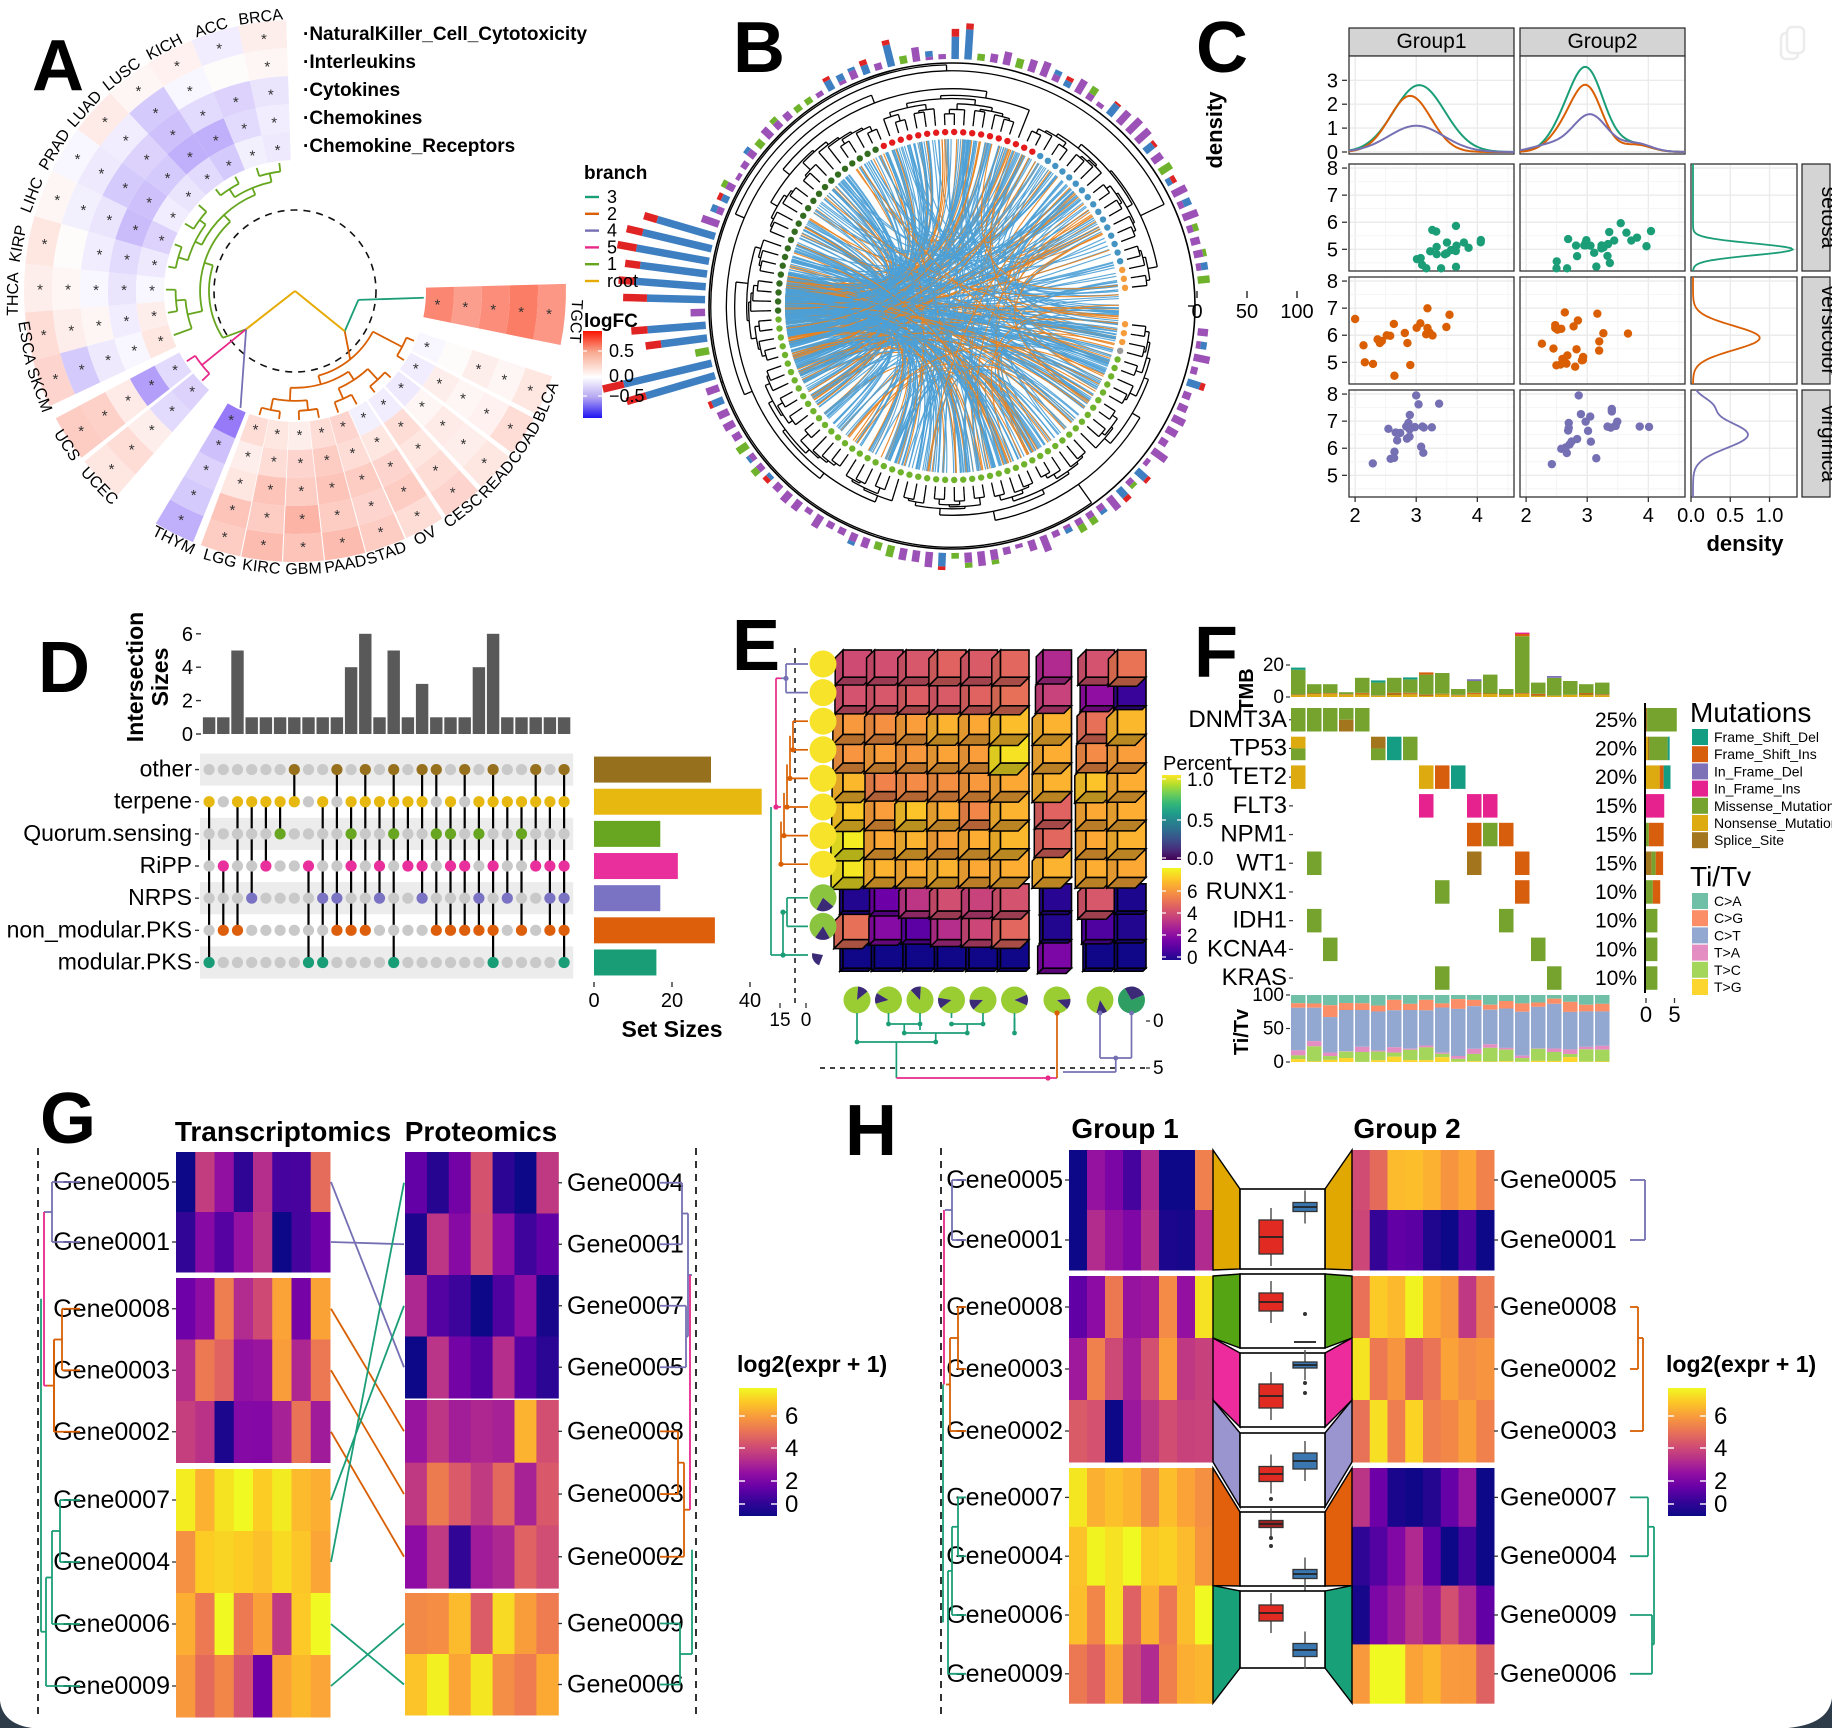  Describe the element at coordinates (1200, 859) in the screenshot. I see `svg-text: 0.0` at that location.